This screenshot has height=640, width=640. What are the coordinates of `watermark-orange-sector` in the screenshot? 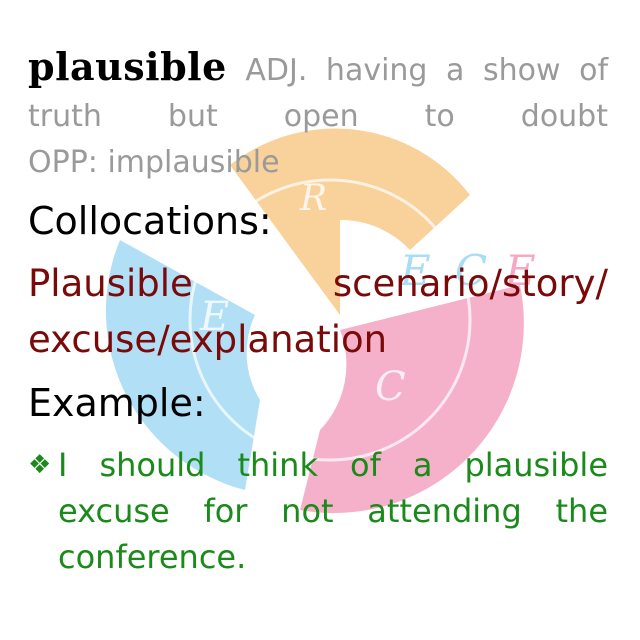 It's located at (350, 221).